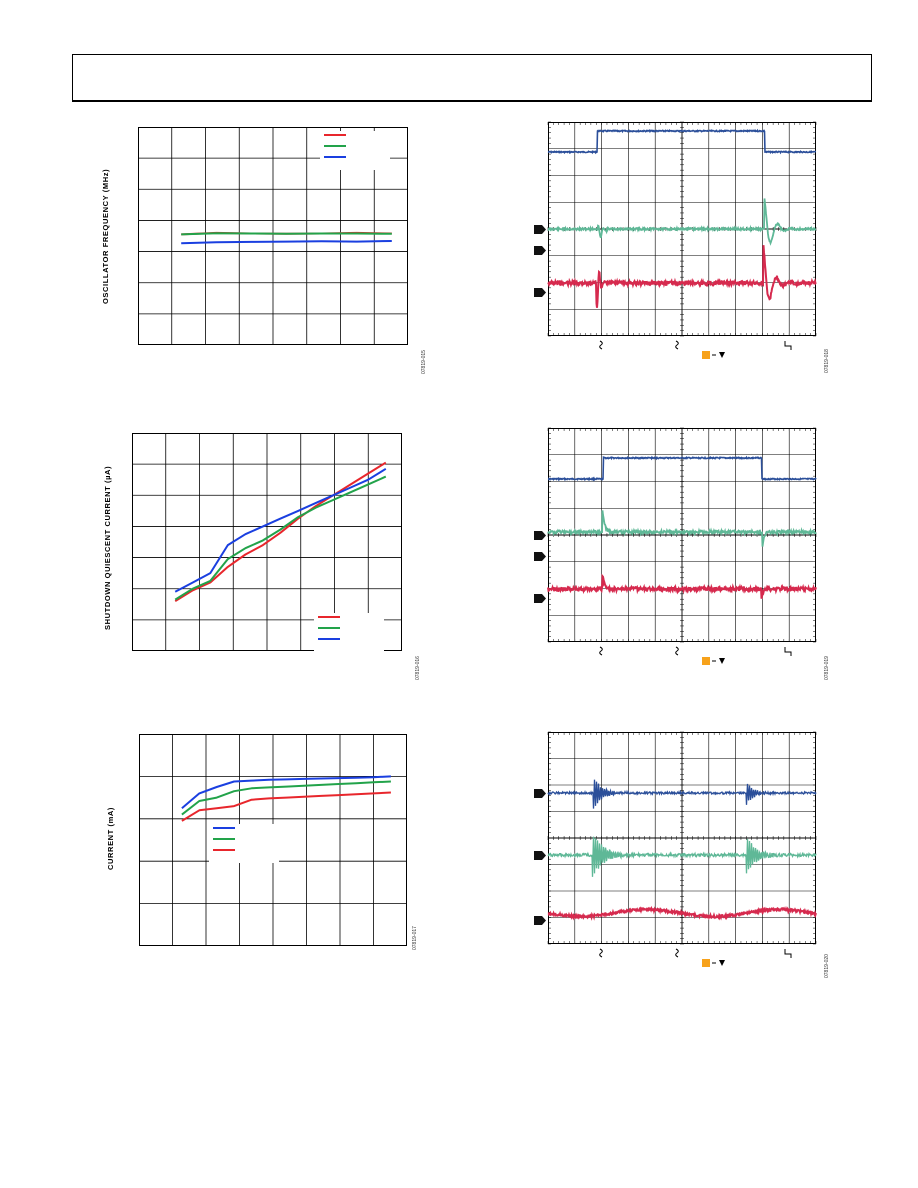 This screenshot has width=918, height=1188. I want to click on figure-id-018: 07819-018, so click(827, 361).